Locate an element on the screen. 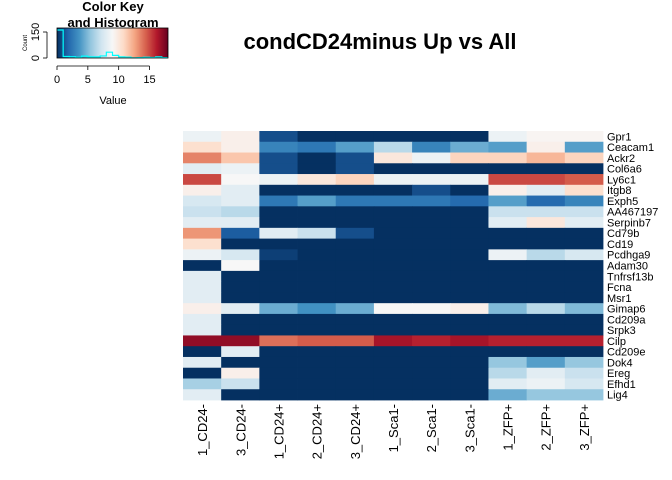  column-label: 3_ZFP+ is located at coordinates (584, 427).